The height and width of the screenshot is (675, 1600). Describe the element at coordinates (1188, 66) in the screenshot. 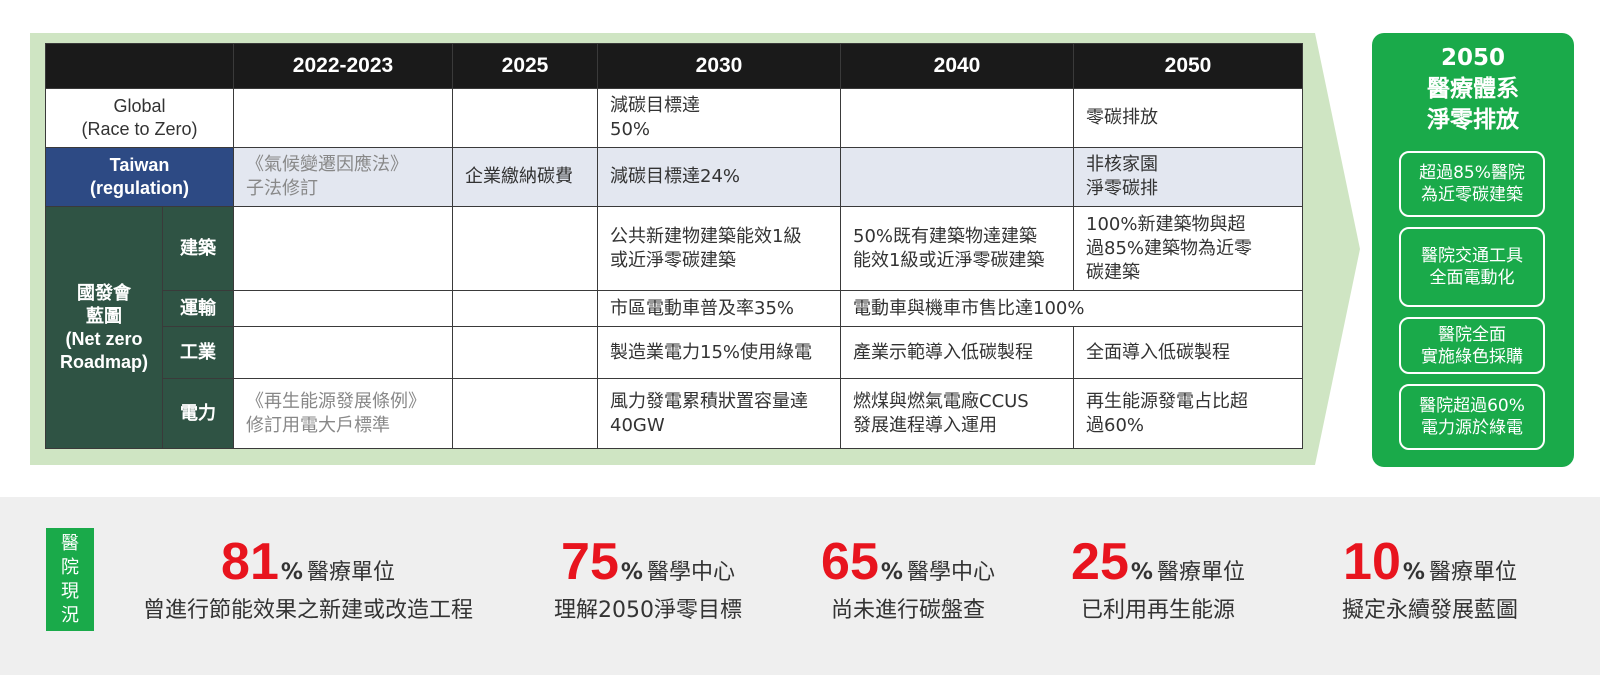

I see `header-year: 2050` at that location.